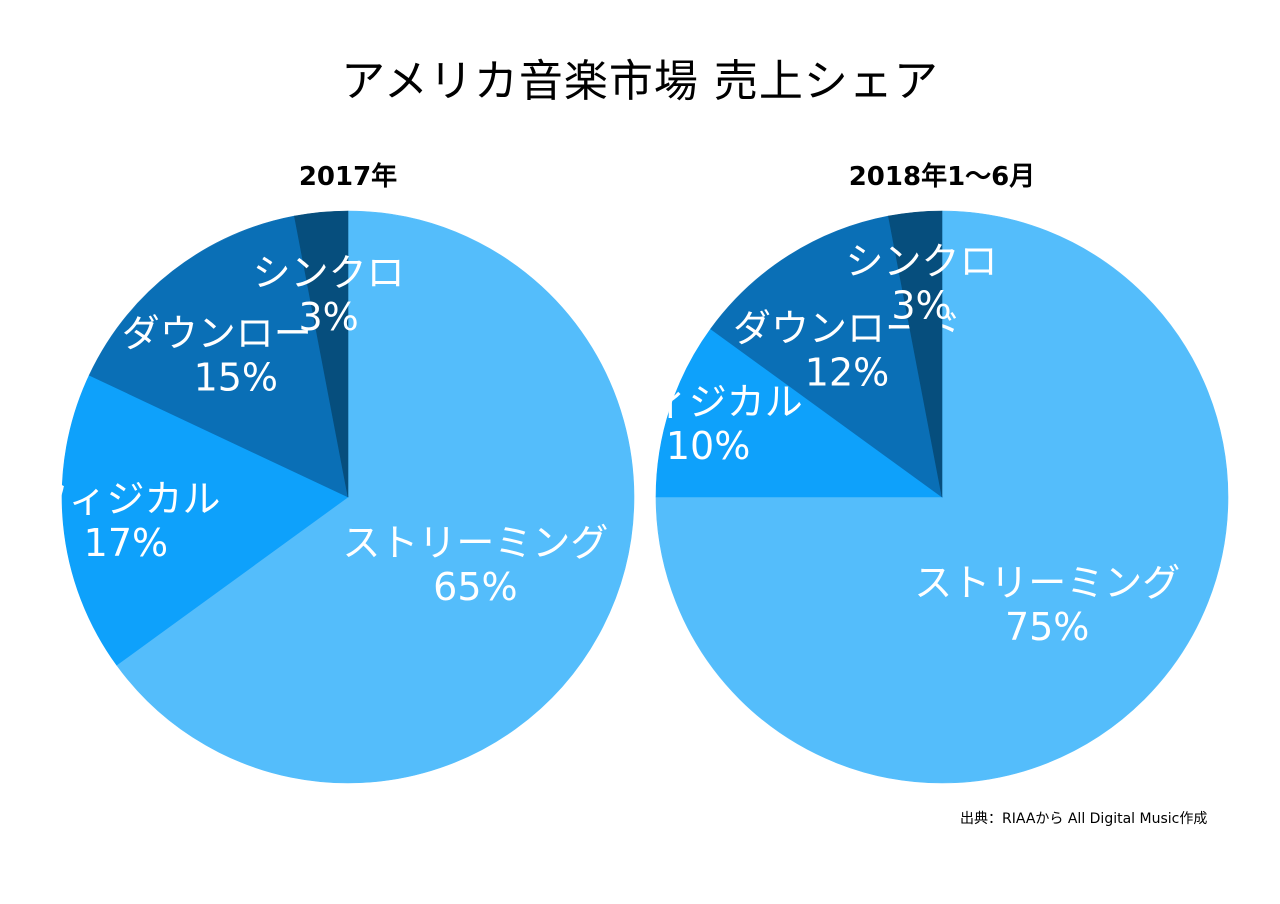  I want to click on slice-value-physical: 10%, so click(708, 446).